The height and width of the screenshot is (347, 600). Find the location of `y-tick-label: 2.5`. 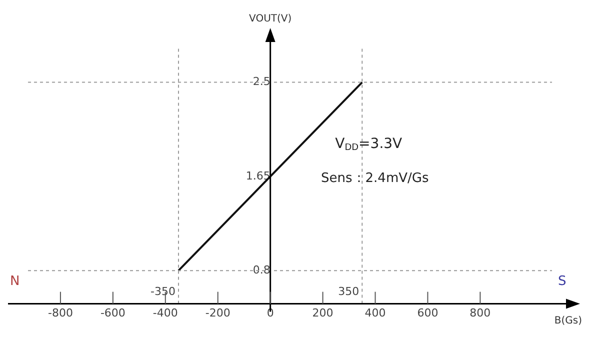

y-tick-label: 2.5 is located at coordinates (261, 81).